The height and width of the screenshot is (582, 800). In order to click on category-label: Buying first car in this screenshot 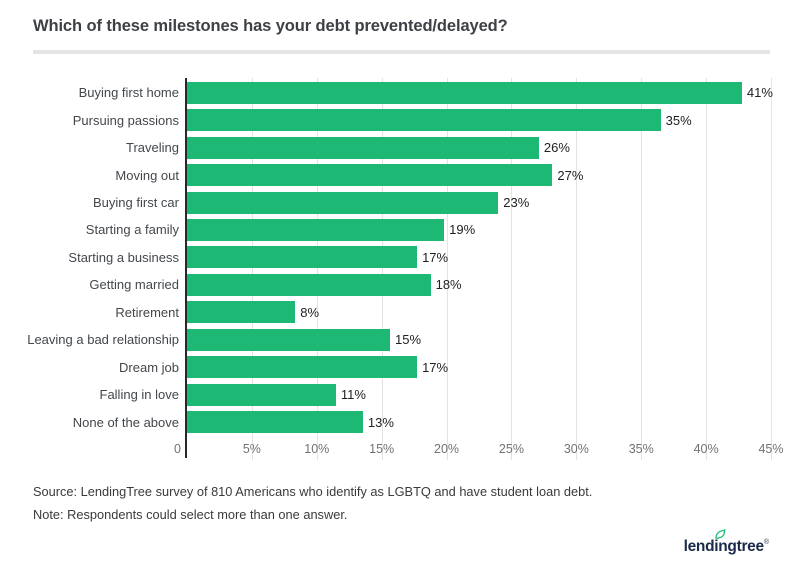, I will do `click(136, 203)`.